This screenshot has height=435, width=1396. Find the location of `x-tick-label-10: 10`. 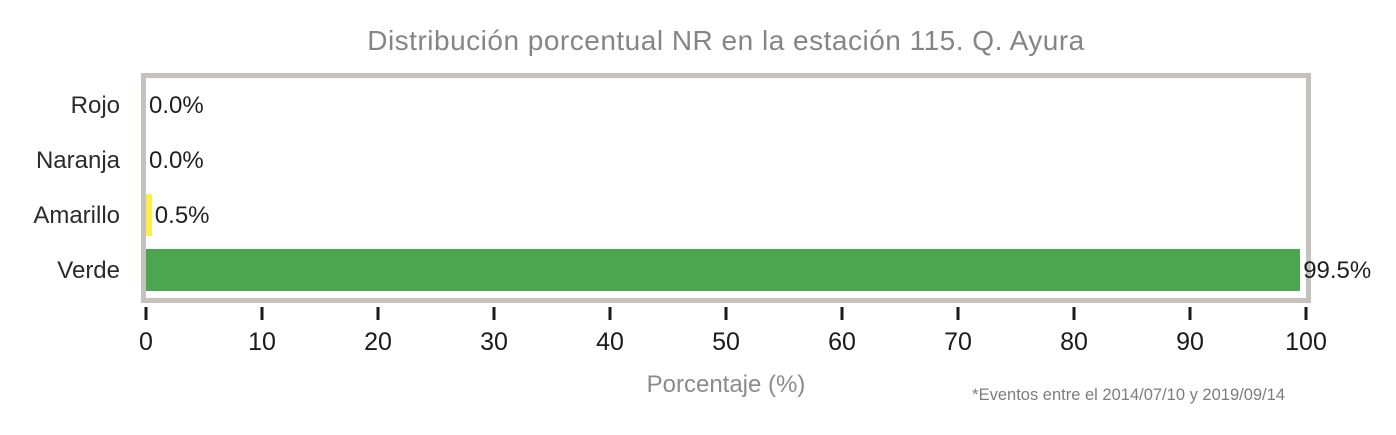

x-tick-label-10: 10 is located at coordinates (262, 342).